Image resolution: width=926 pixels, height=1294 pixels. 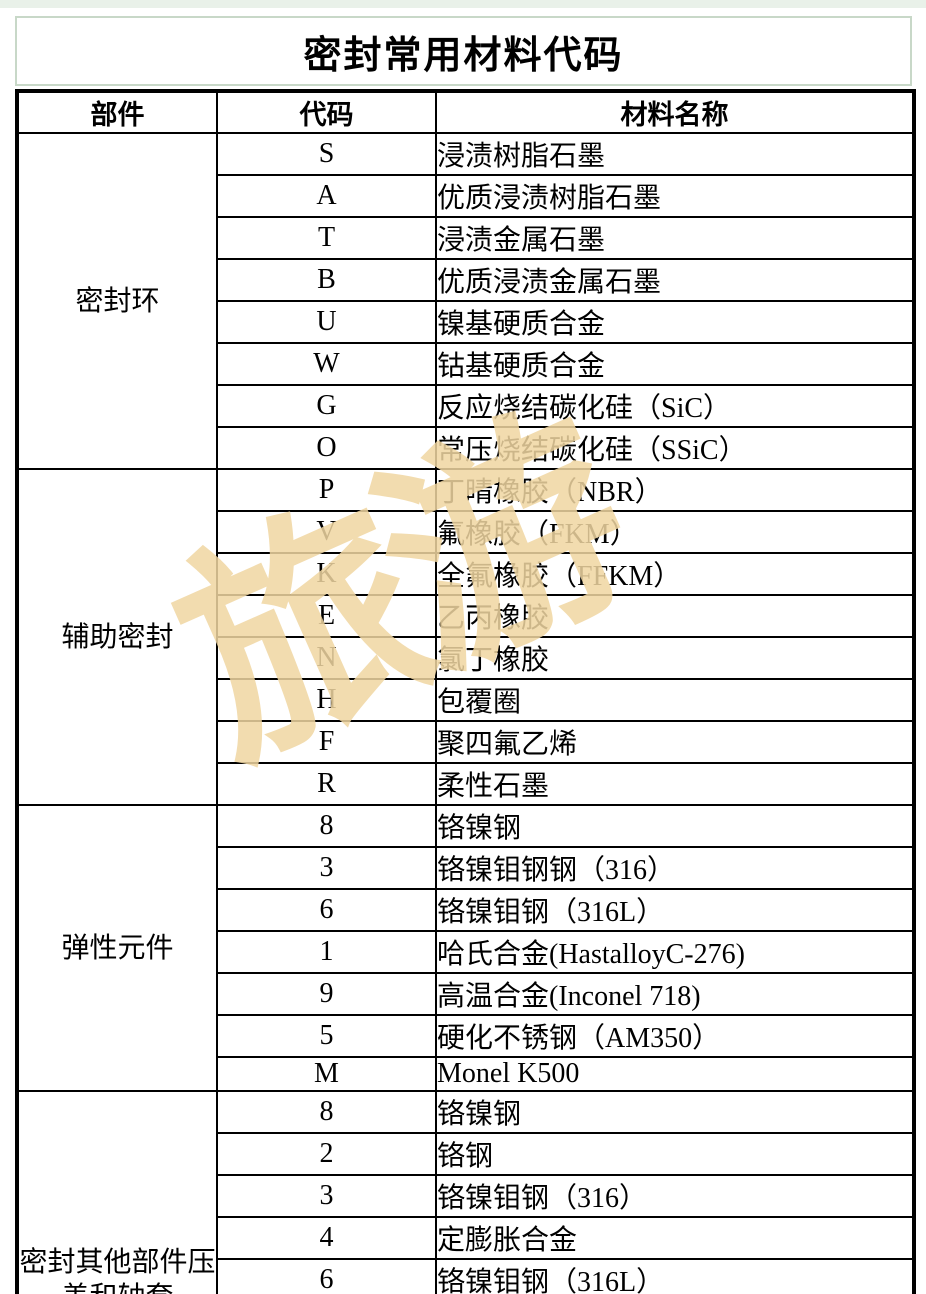 What do you see at coordinates (326, 1238) in the screenshot?
I see `code-cell: 4` at bounding box center [326, 1238].